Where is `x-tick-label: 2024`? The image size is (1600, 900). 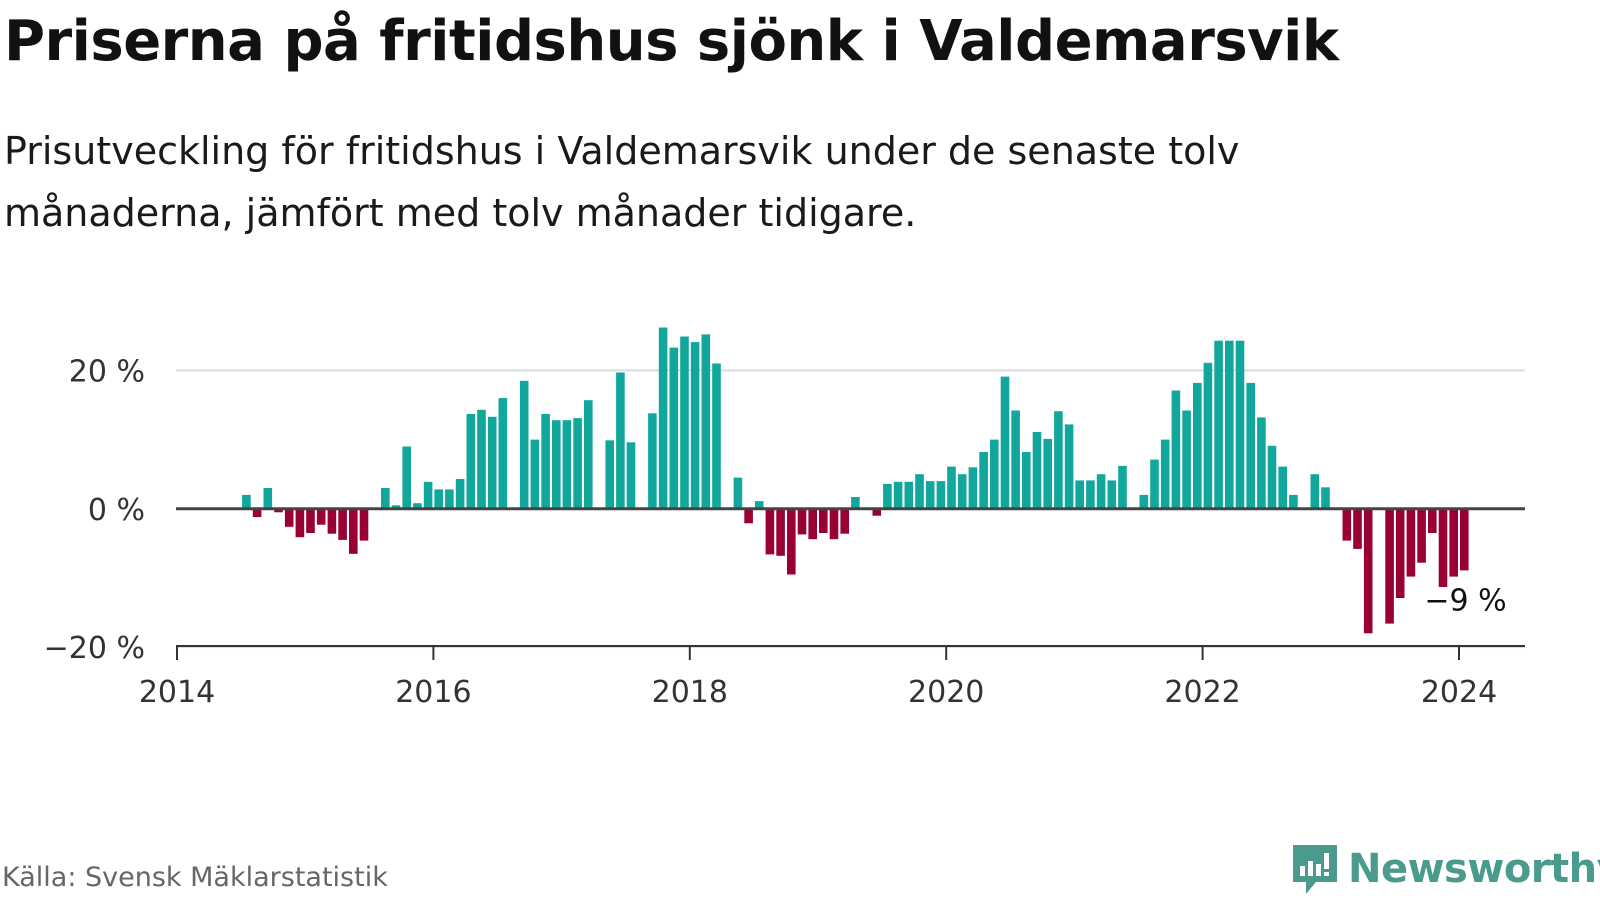 x-tick-label: 2024 is located at coordinates (1459, 692).